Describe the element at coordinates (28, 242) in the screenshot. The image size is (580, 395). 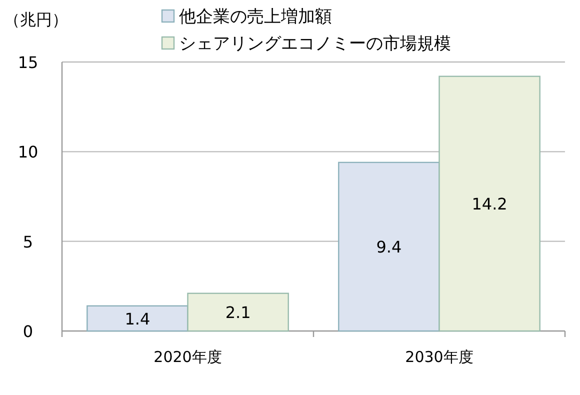
I see `y-tick-label: 5` at that location.